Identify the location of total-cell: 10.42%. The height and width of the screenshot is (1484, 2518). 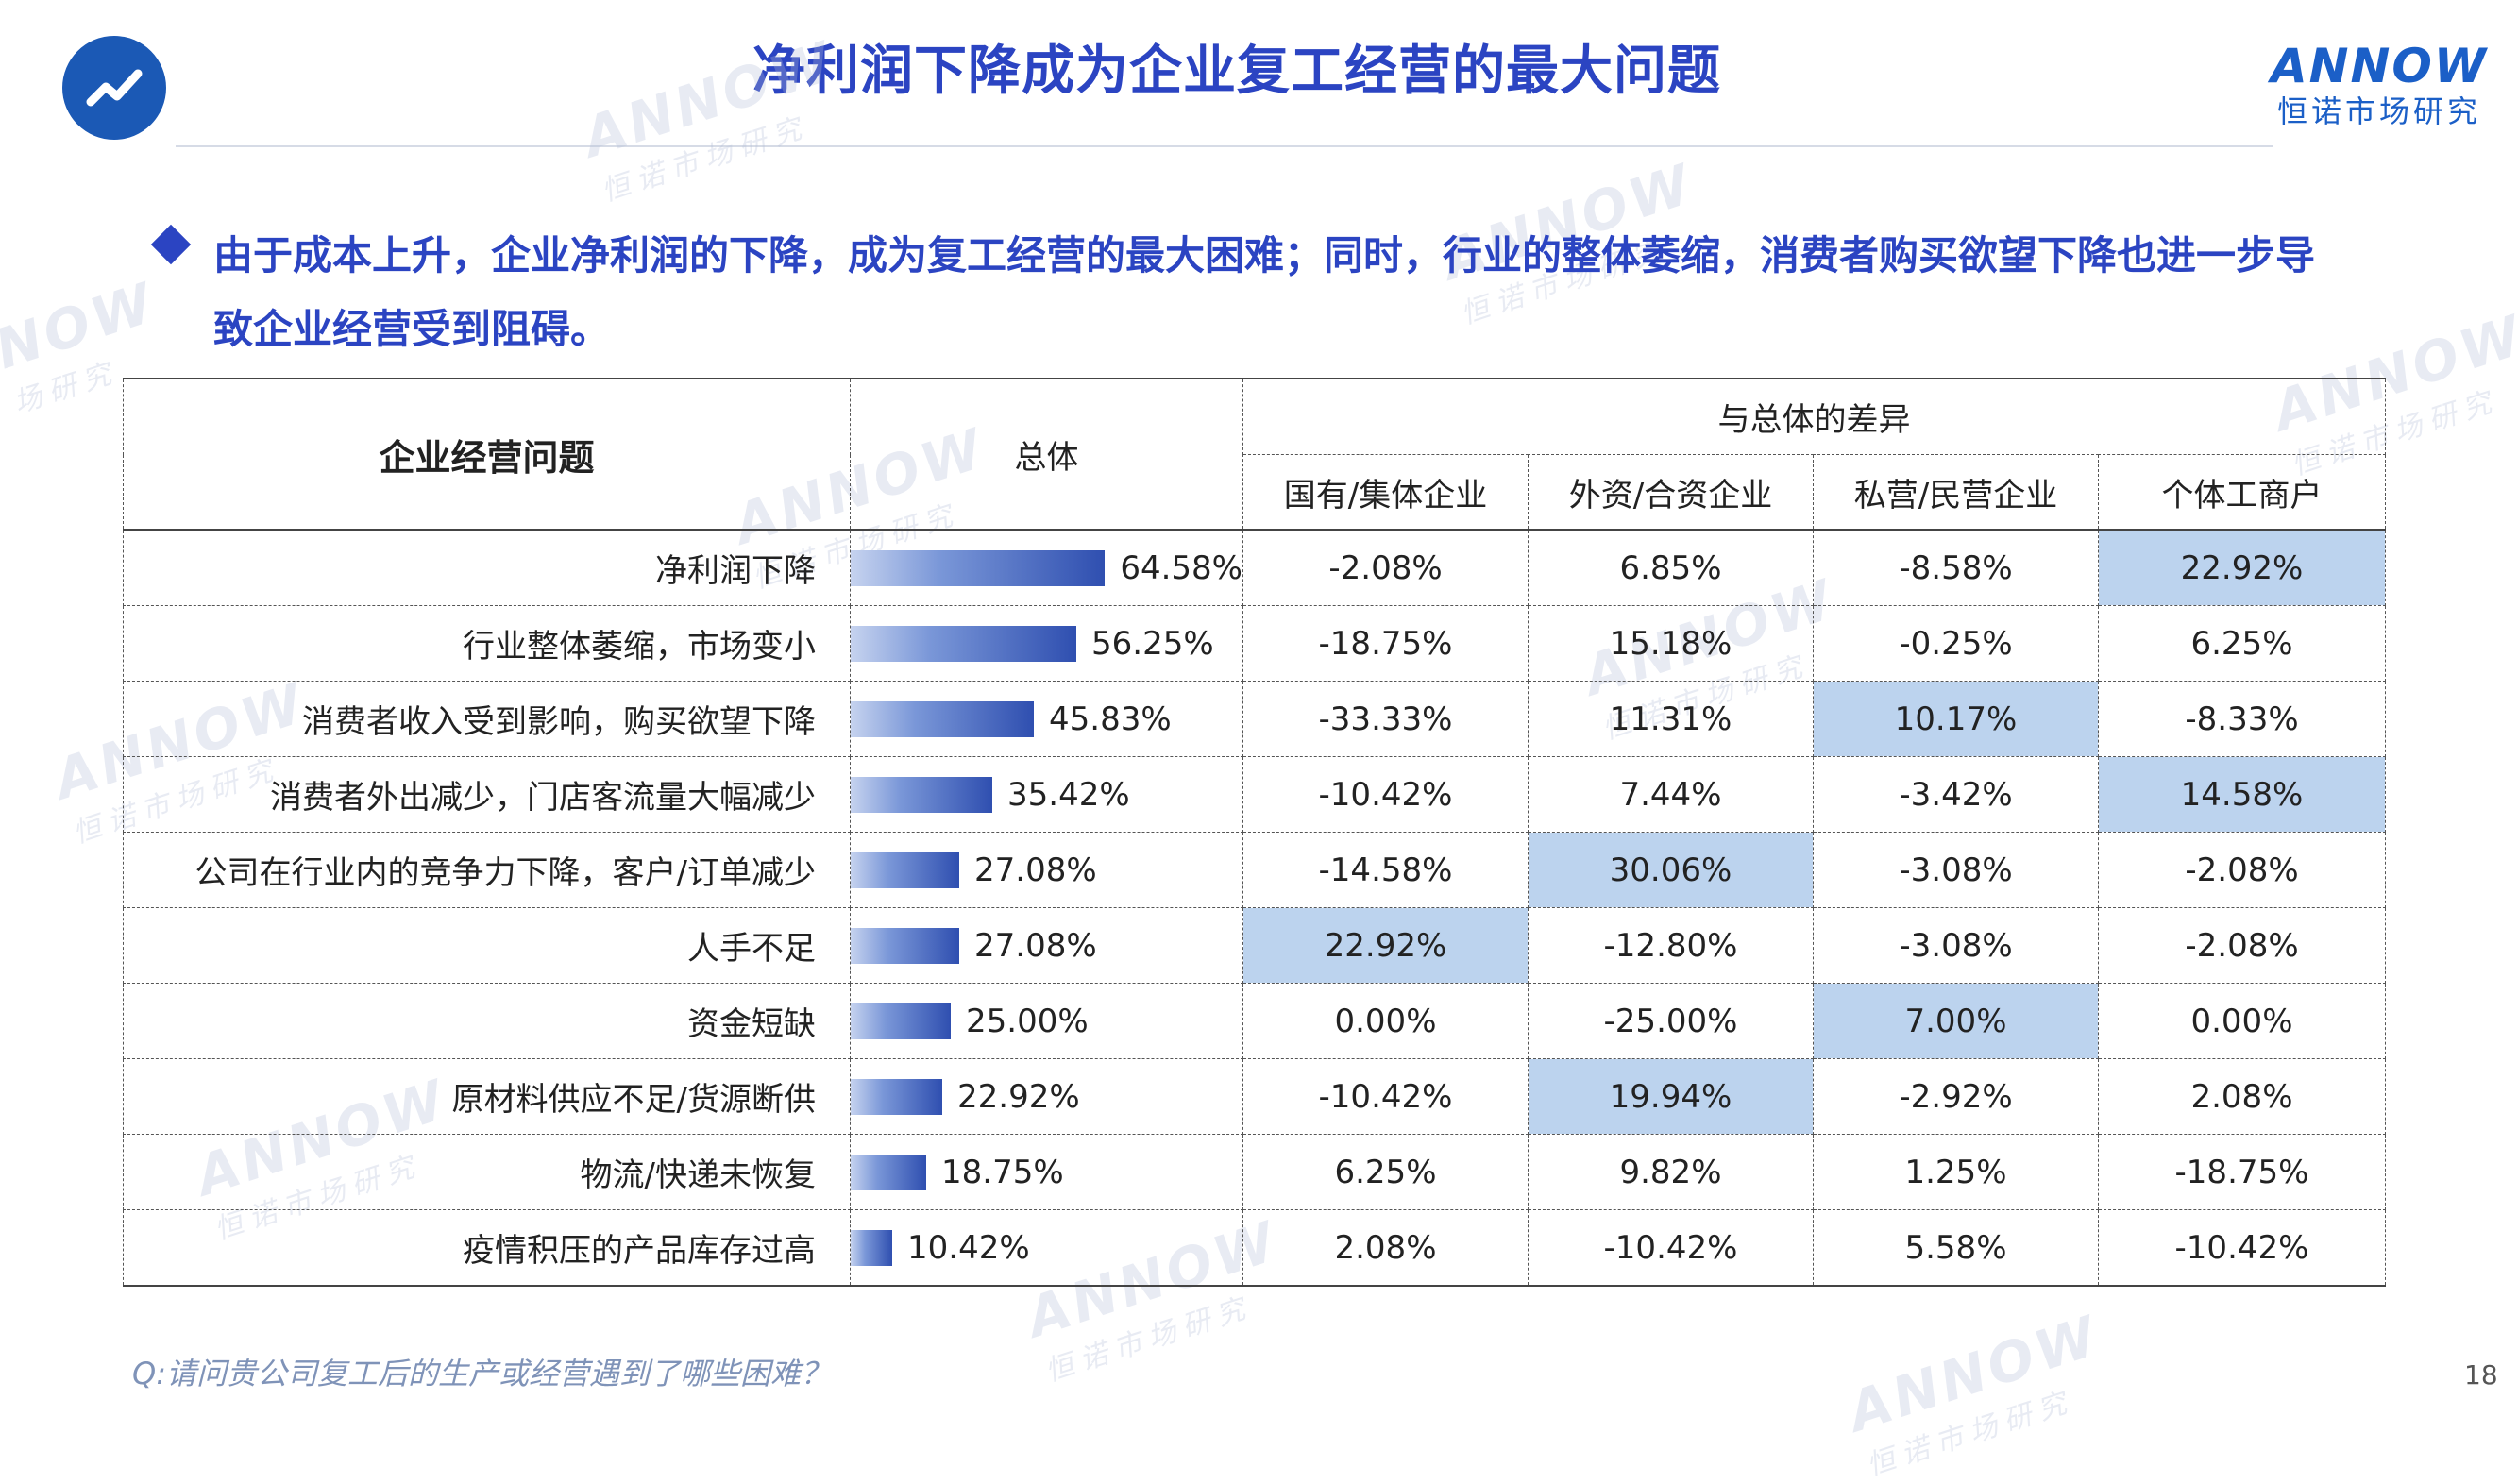
(1046, 1248).